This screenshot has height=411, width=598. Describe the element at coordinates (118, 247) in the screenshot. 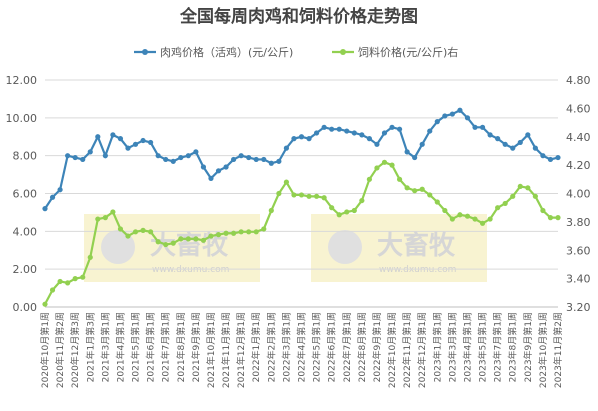

I see `watermark-logo` at that location.